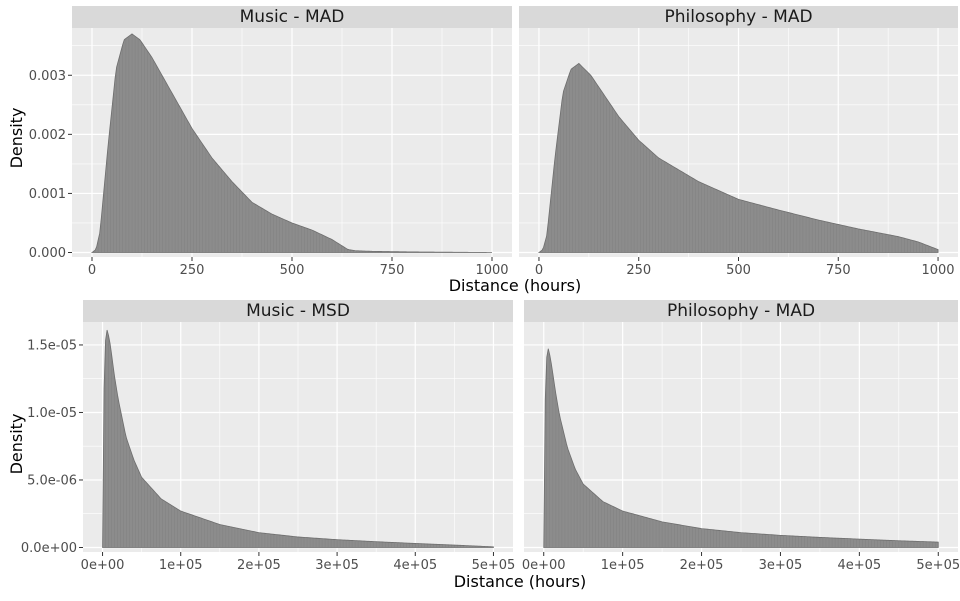 This screenshot has width=960, height=601. What do you see at coordinates (52, 480) in the screenshot?
I see `y-tick-label: 5.0e-06` at bounding box center [52, 480].